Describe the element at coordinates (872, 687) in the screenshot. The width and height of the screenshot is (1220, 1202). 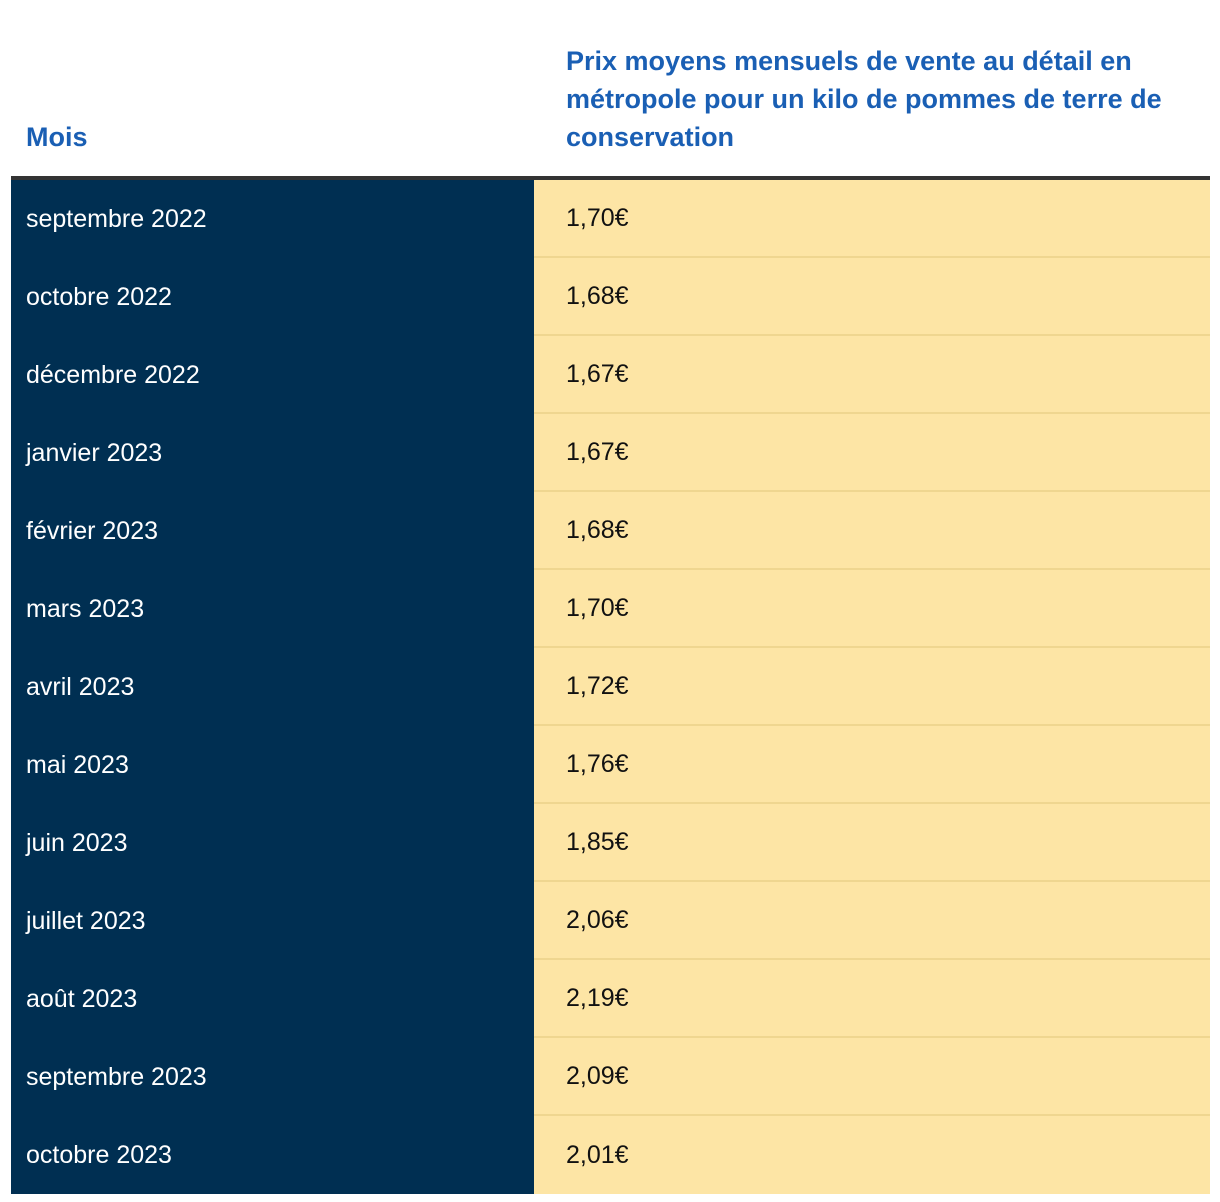
I see `price-cell: 1,72€` at that location.